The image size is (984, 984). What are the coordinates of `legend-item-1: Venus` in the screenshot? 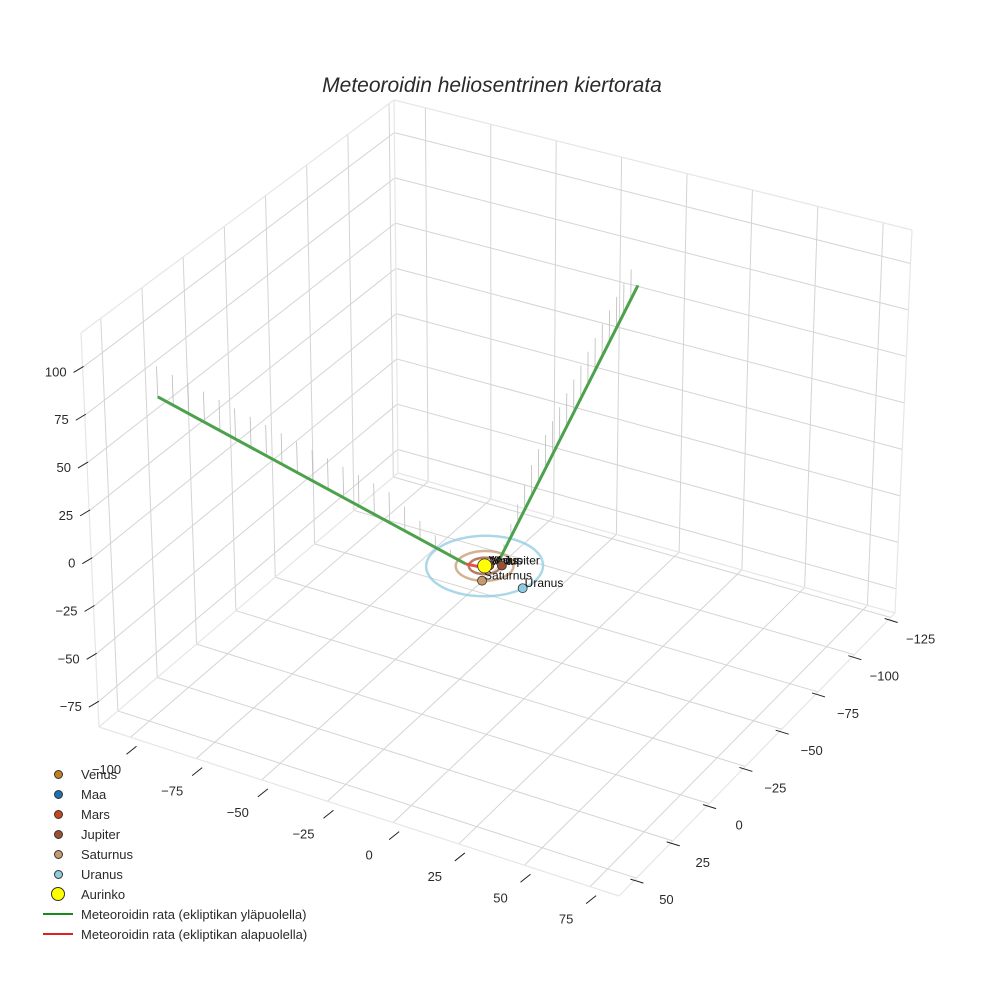 It's located at (171, 774).